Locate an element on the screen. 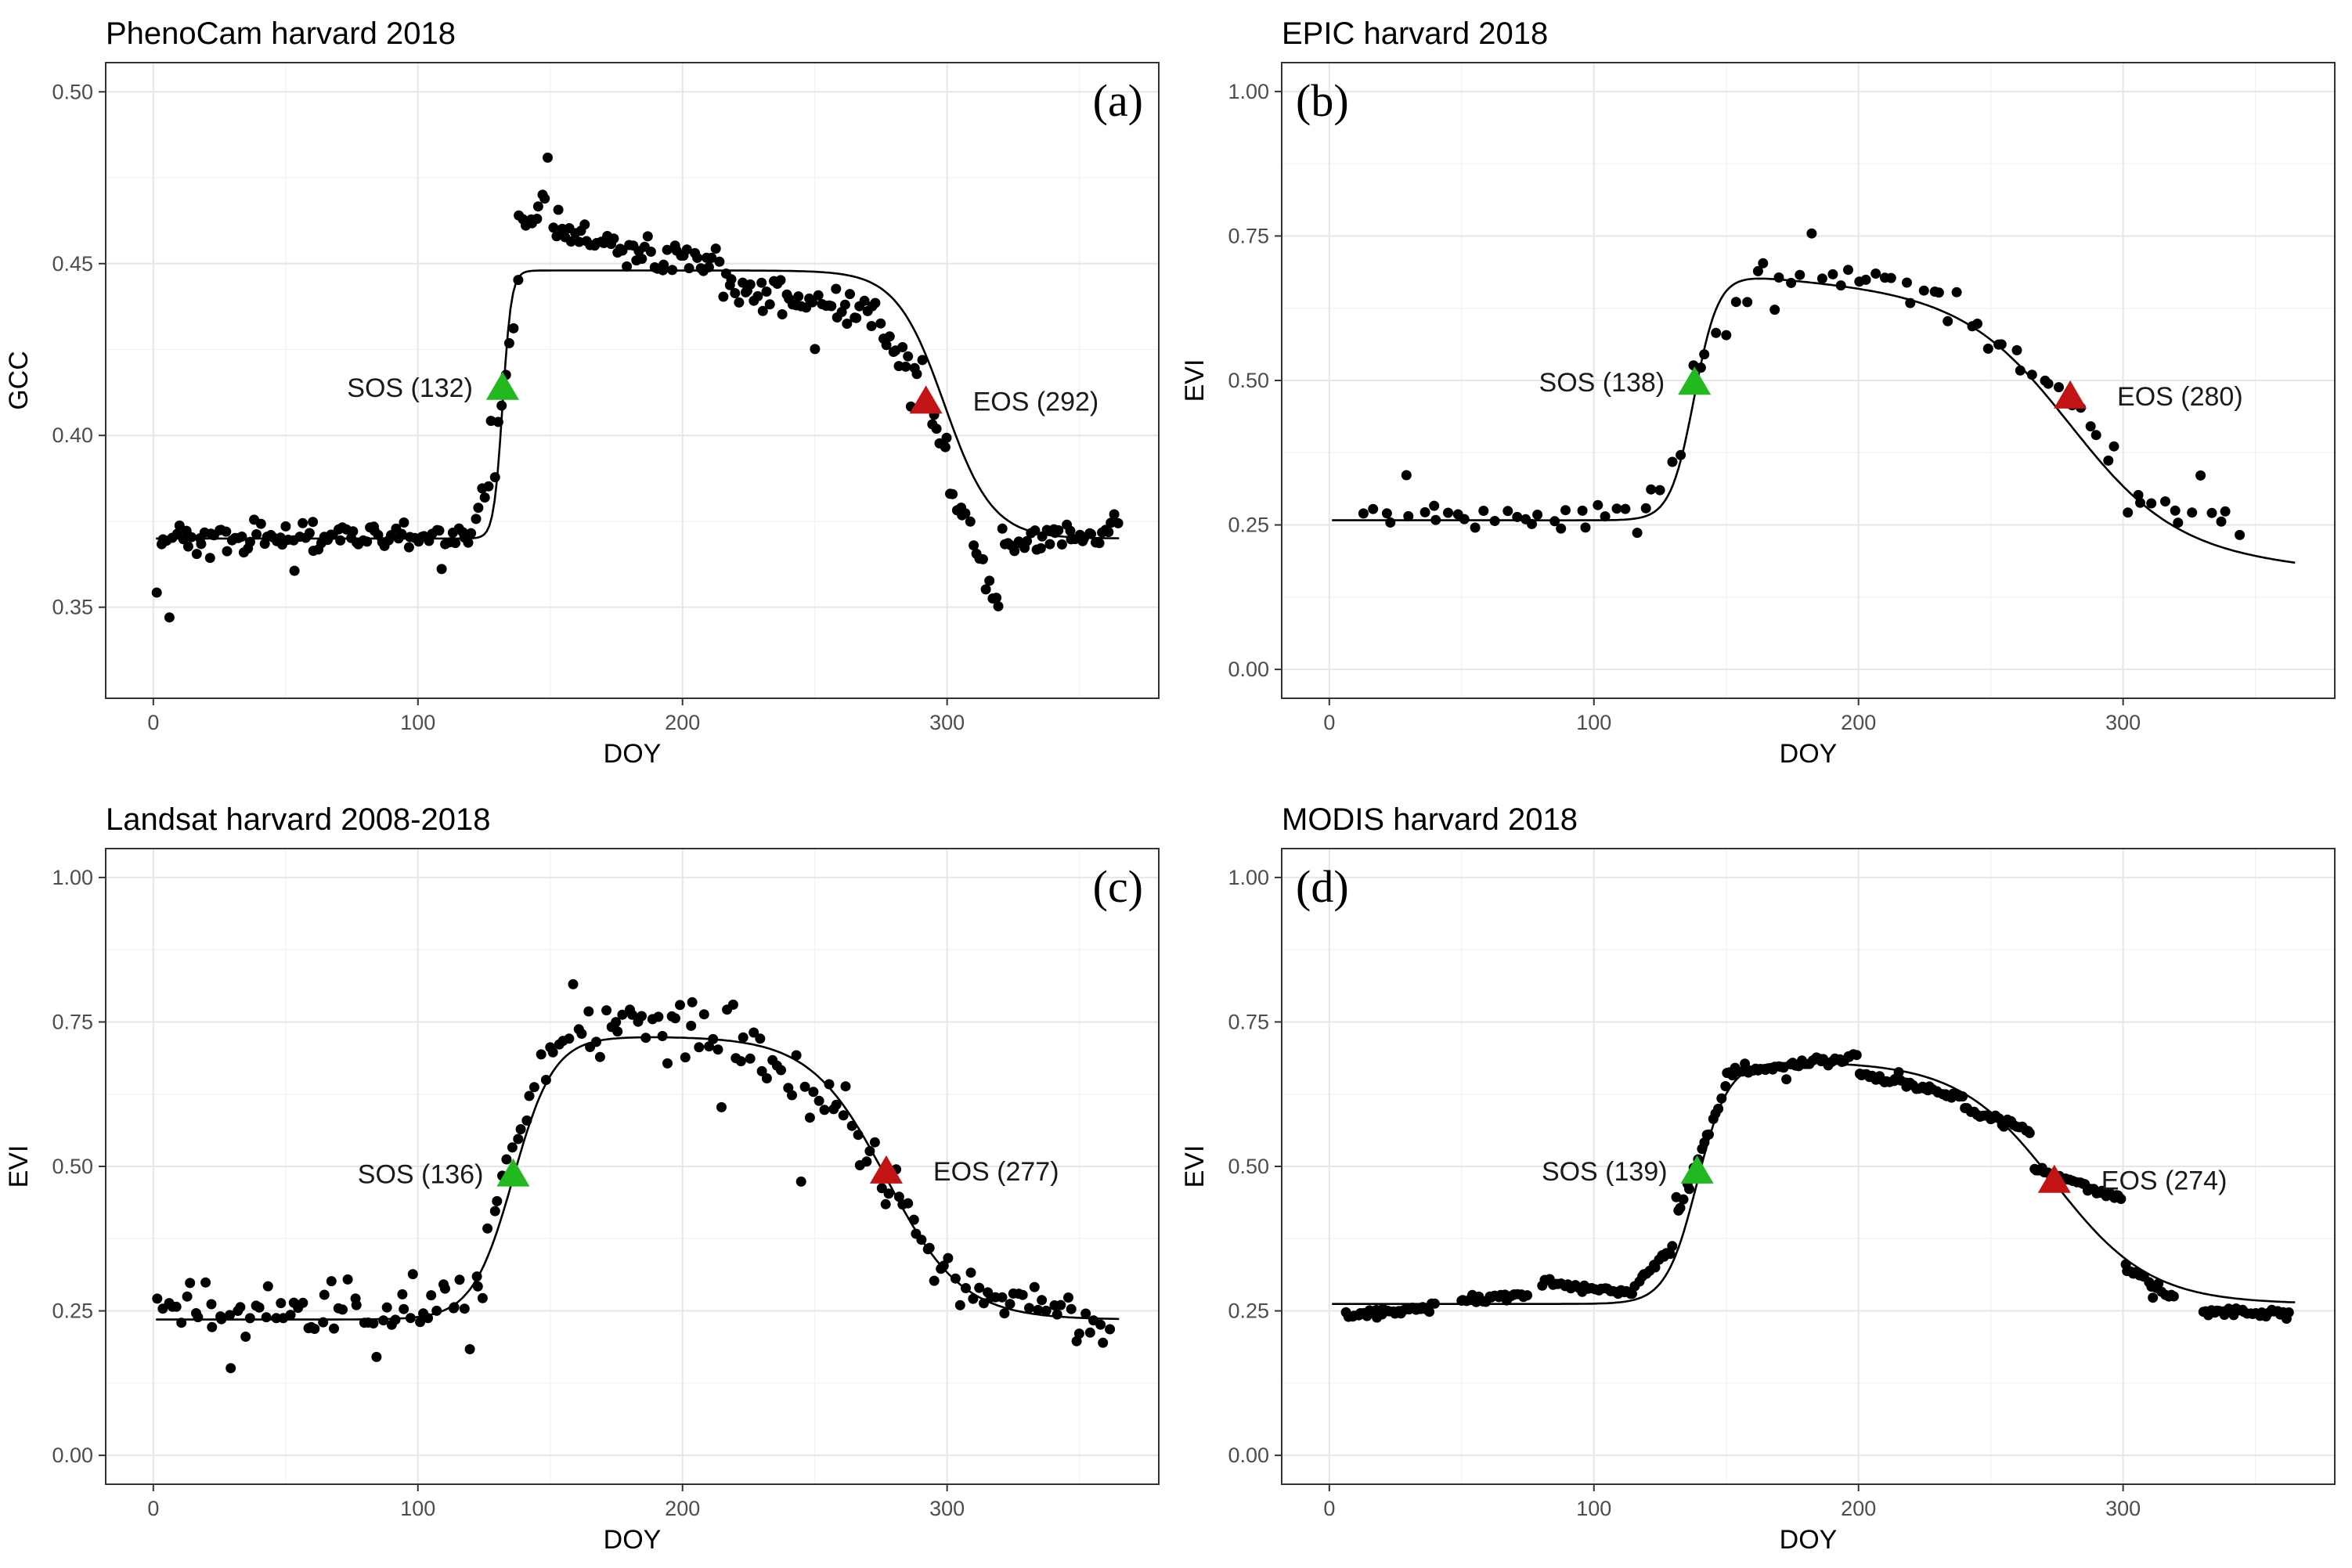 The height and width of the screenshot is (1568, 2352). x-axis-label: DOY is located at coordinates (633, 1540).